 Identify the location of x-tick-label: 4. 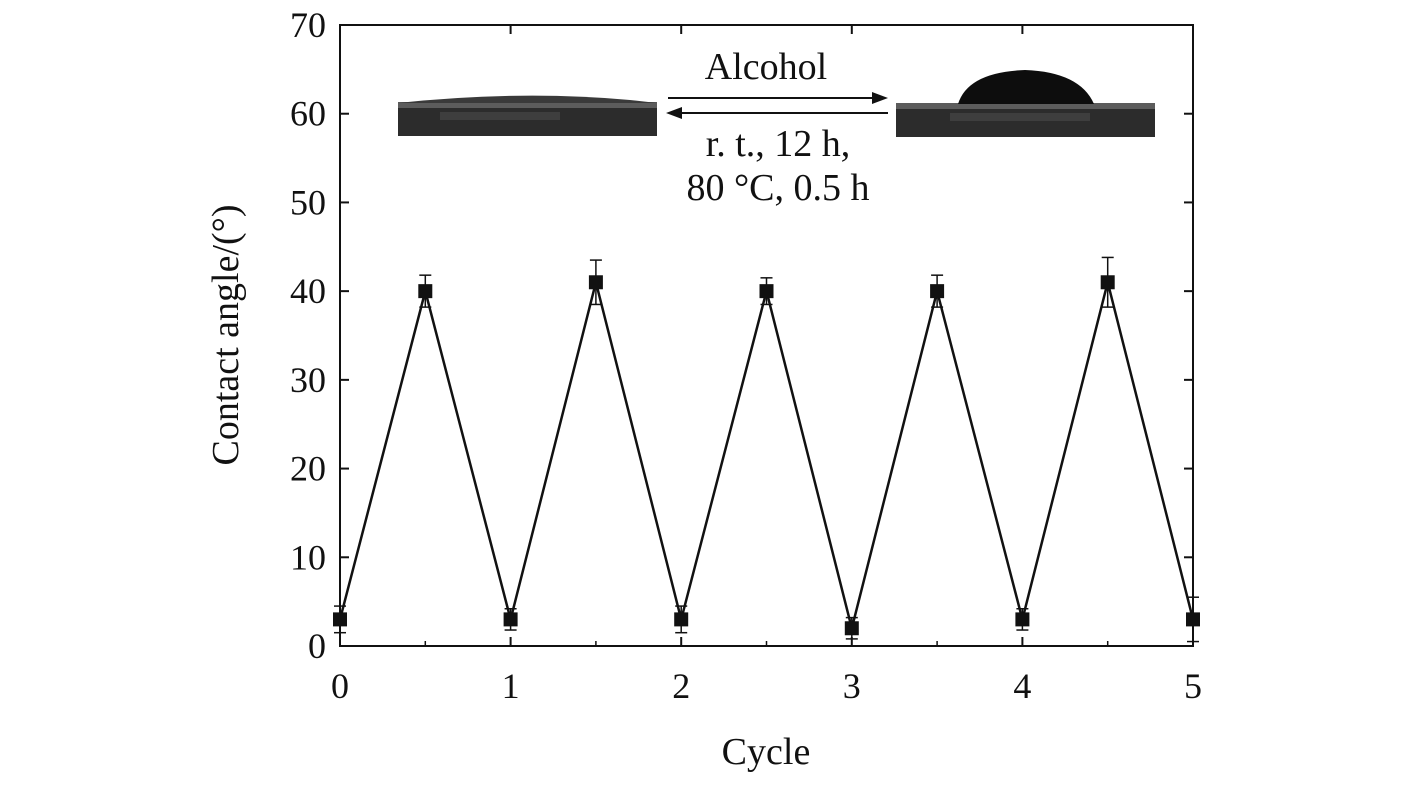
(1022, 686).